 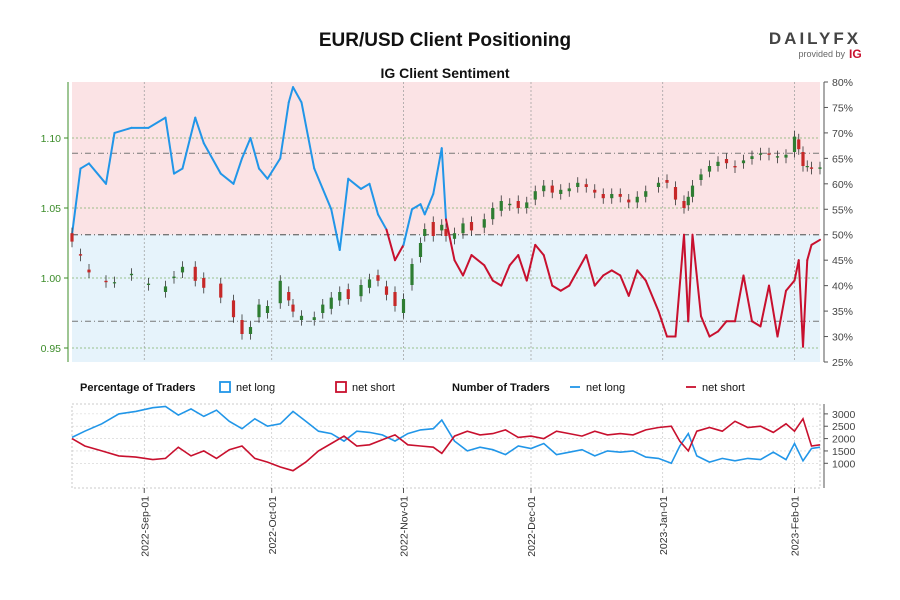 I want to click on sentiment-axis: 25% 30% 35% 40% 45% 50% 55% 60% 65% 70% 75% 80%, so click(x=838, y=223).